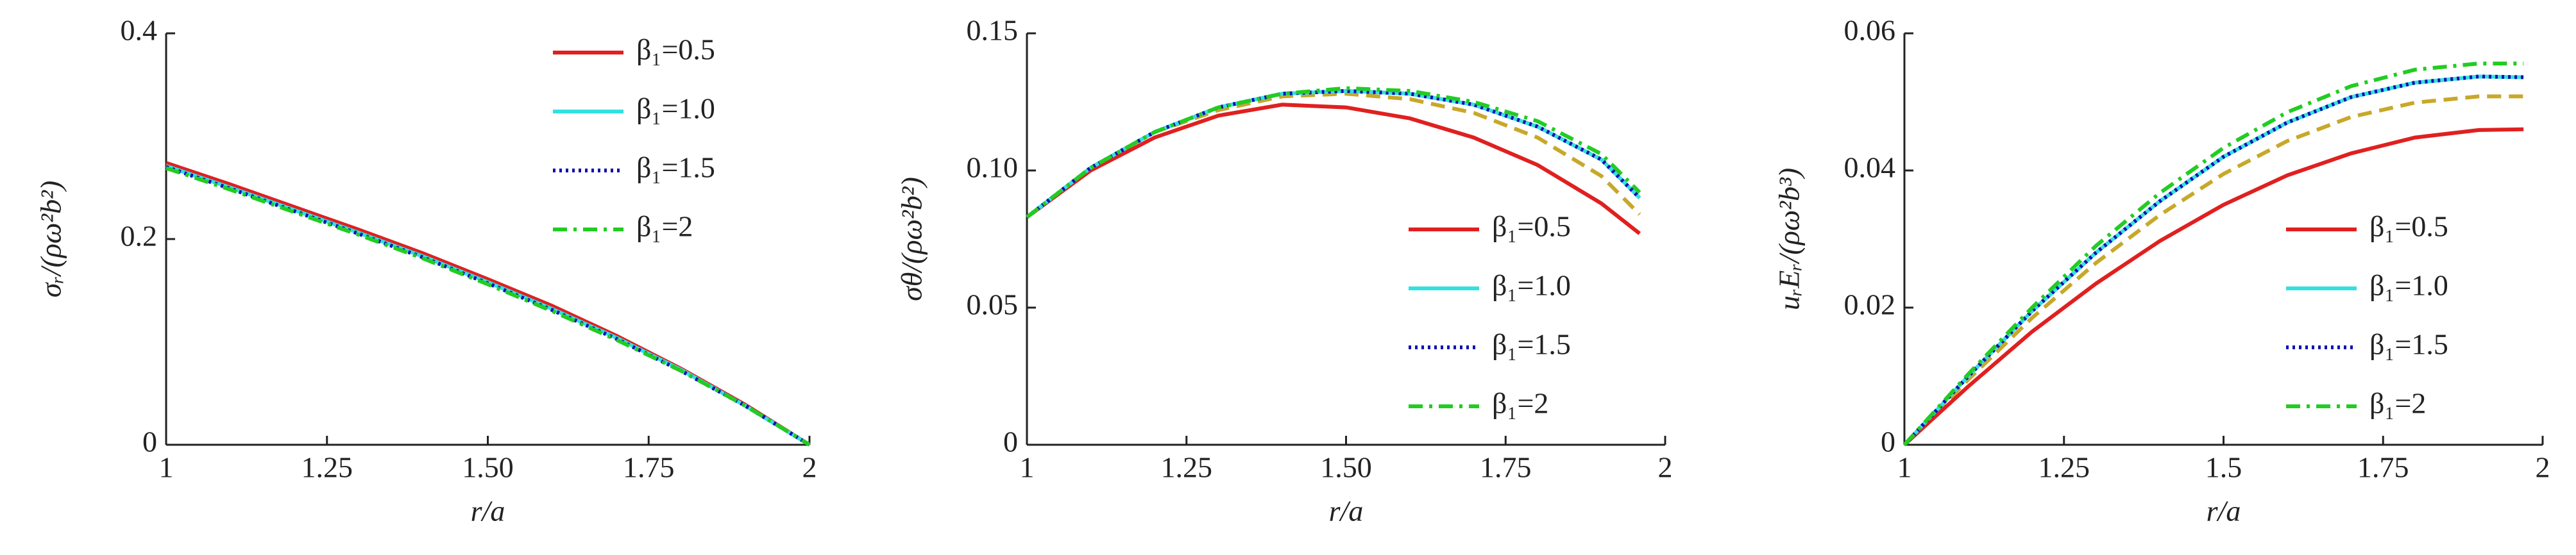 The width and height of the screenshot is (2576, 555). Describe the element at coordinates (1789, 239) in the screenshot. I see `y-axis-label: uᵣEᵣ/(ρω²b³)` at that location.